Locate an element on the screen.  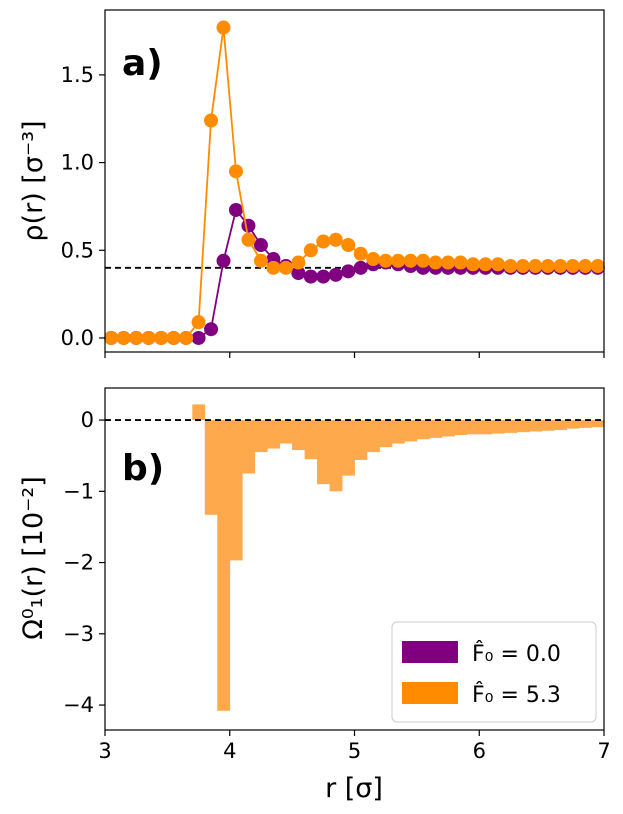
b-xtick-label: 4 is located at coordinates (229, 751).